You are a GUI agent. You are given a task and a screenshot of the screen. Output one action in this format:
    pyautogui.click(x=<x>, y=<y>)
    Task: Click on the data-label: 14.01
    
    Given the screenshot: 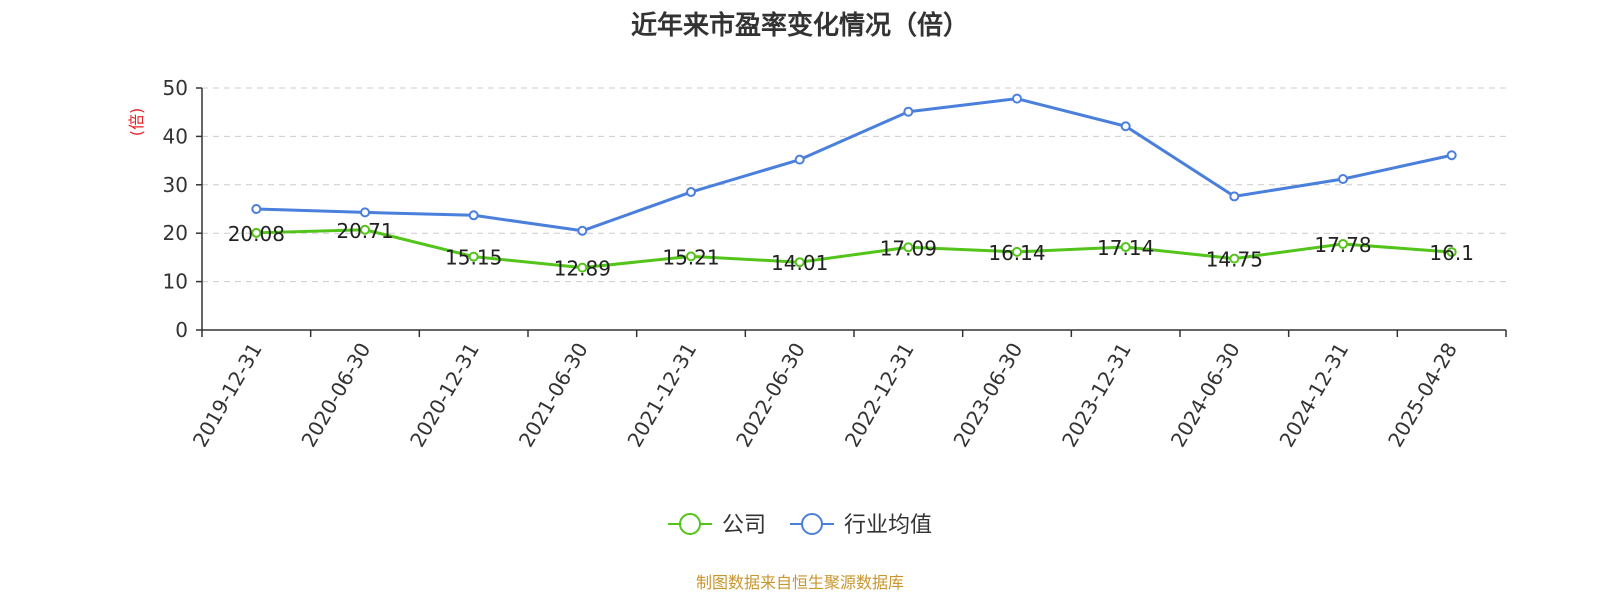 What is the action you would take?
    pyautogui.click(x=799, y=263)
    